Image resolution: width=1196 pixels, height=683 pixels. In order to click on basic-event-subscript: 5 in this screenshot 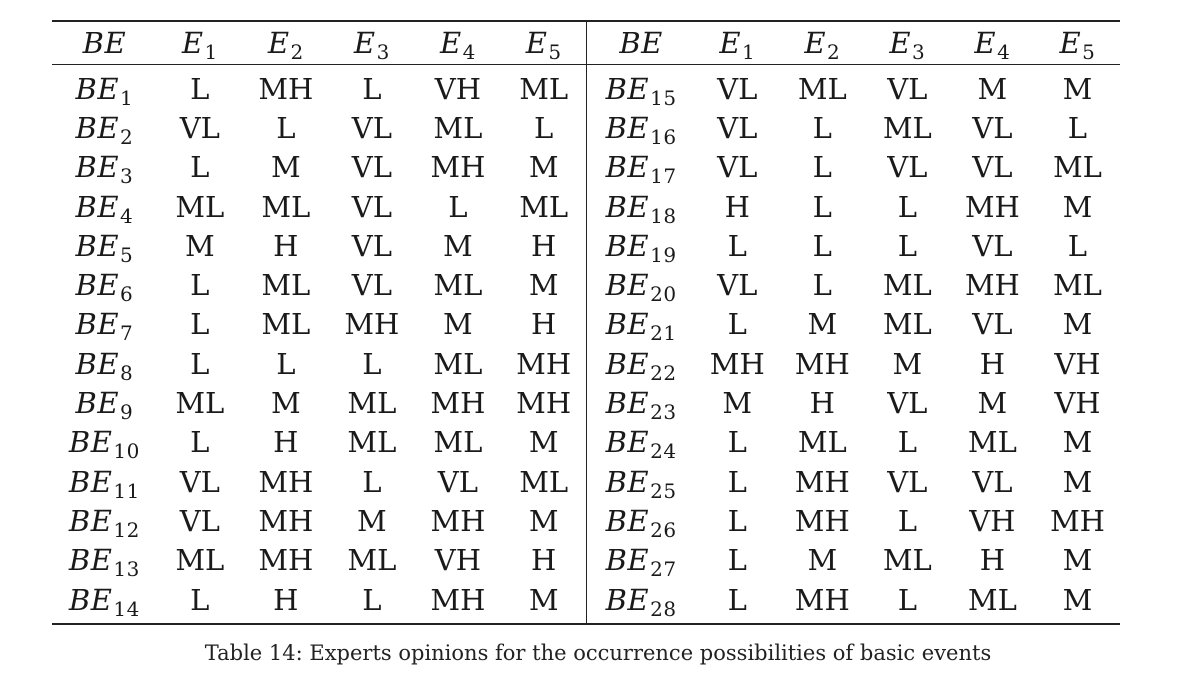, I will do `click(127, 254)`.